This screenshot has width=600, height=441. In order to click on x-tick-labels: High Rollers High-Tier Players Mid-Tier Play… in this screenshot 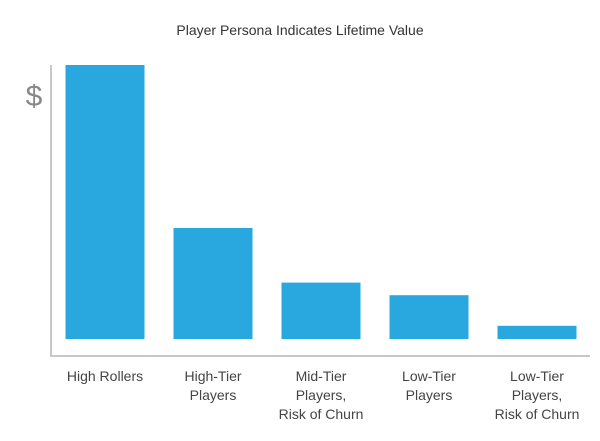, I will do `click(323, 395)`.